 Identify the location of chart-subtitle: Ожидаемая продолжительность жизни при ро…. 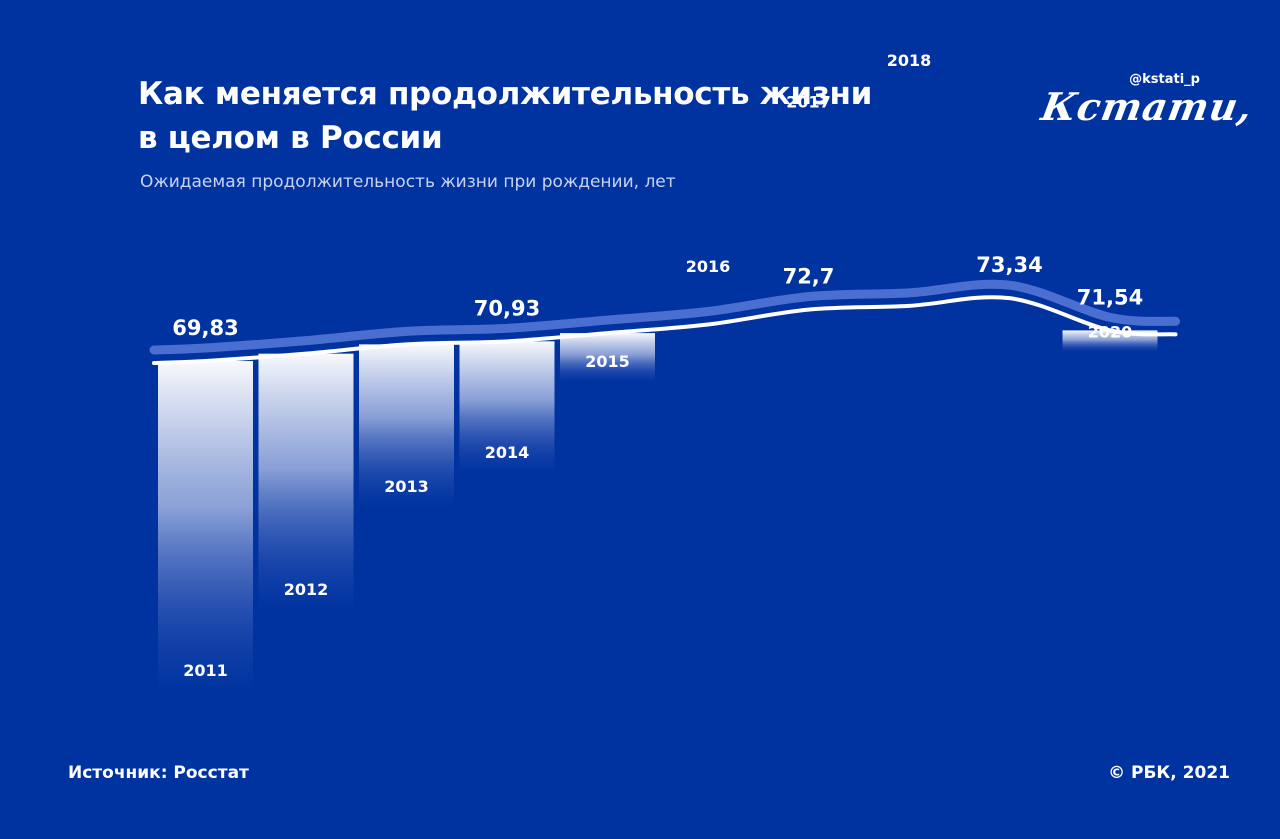
(408, 182).